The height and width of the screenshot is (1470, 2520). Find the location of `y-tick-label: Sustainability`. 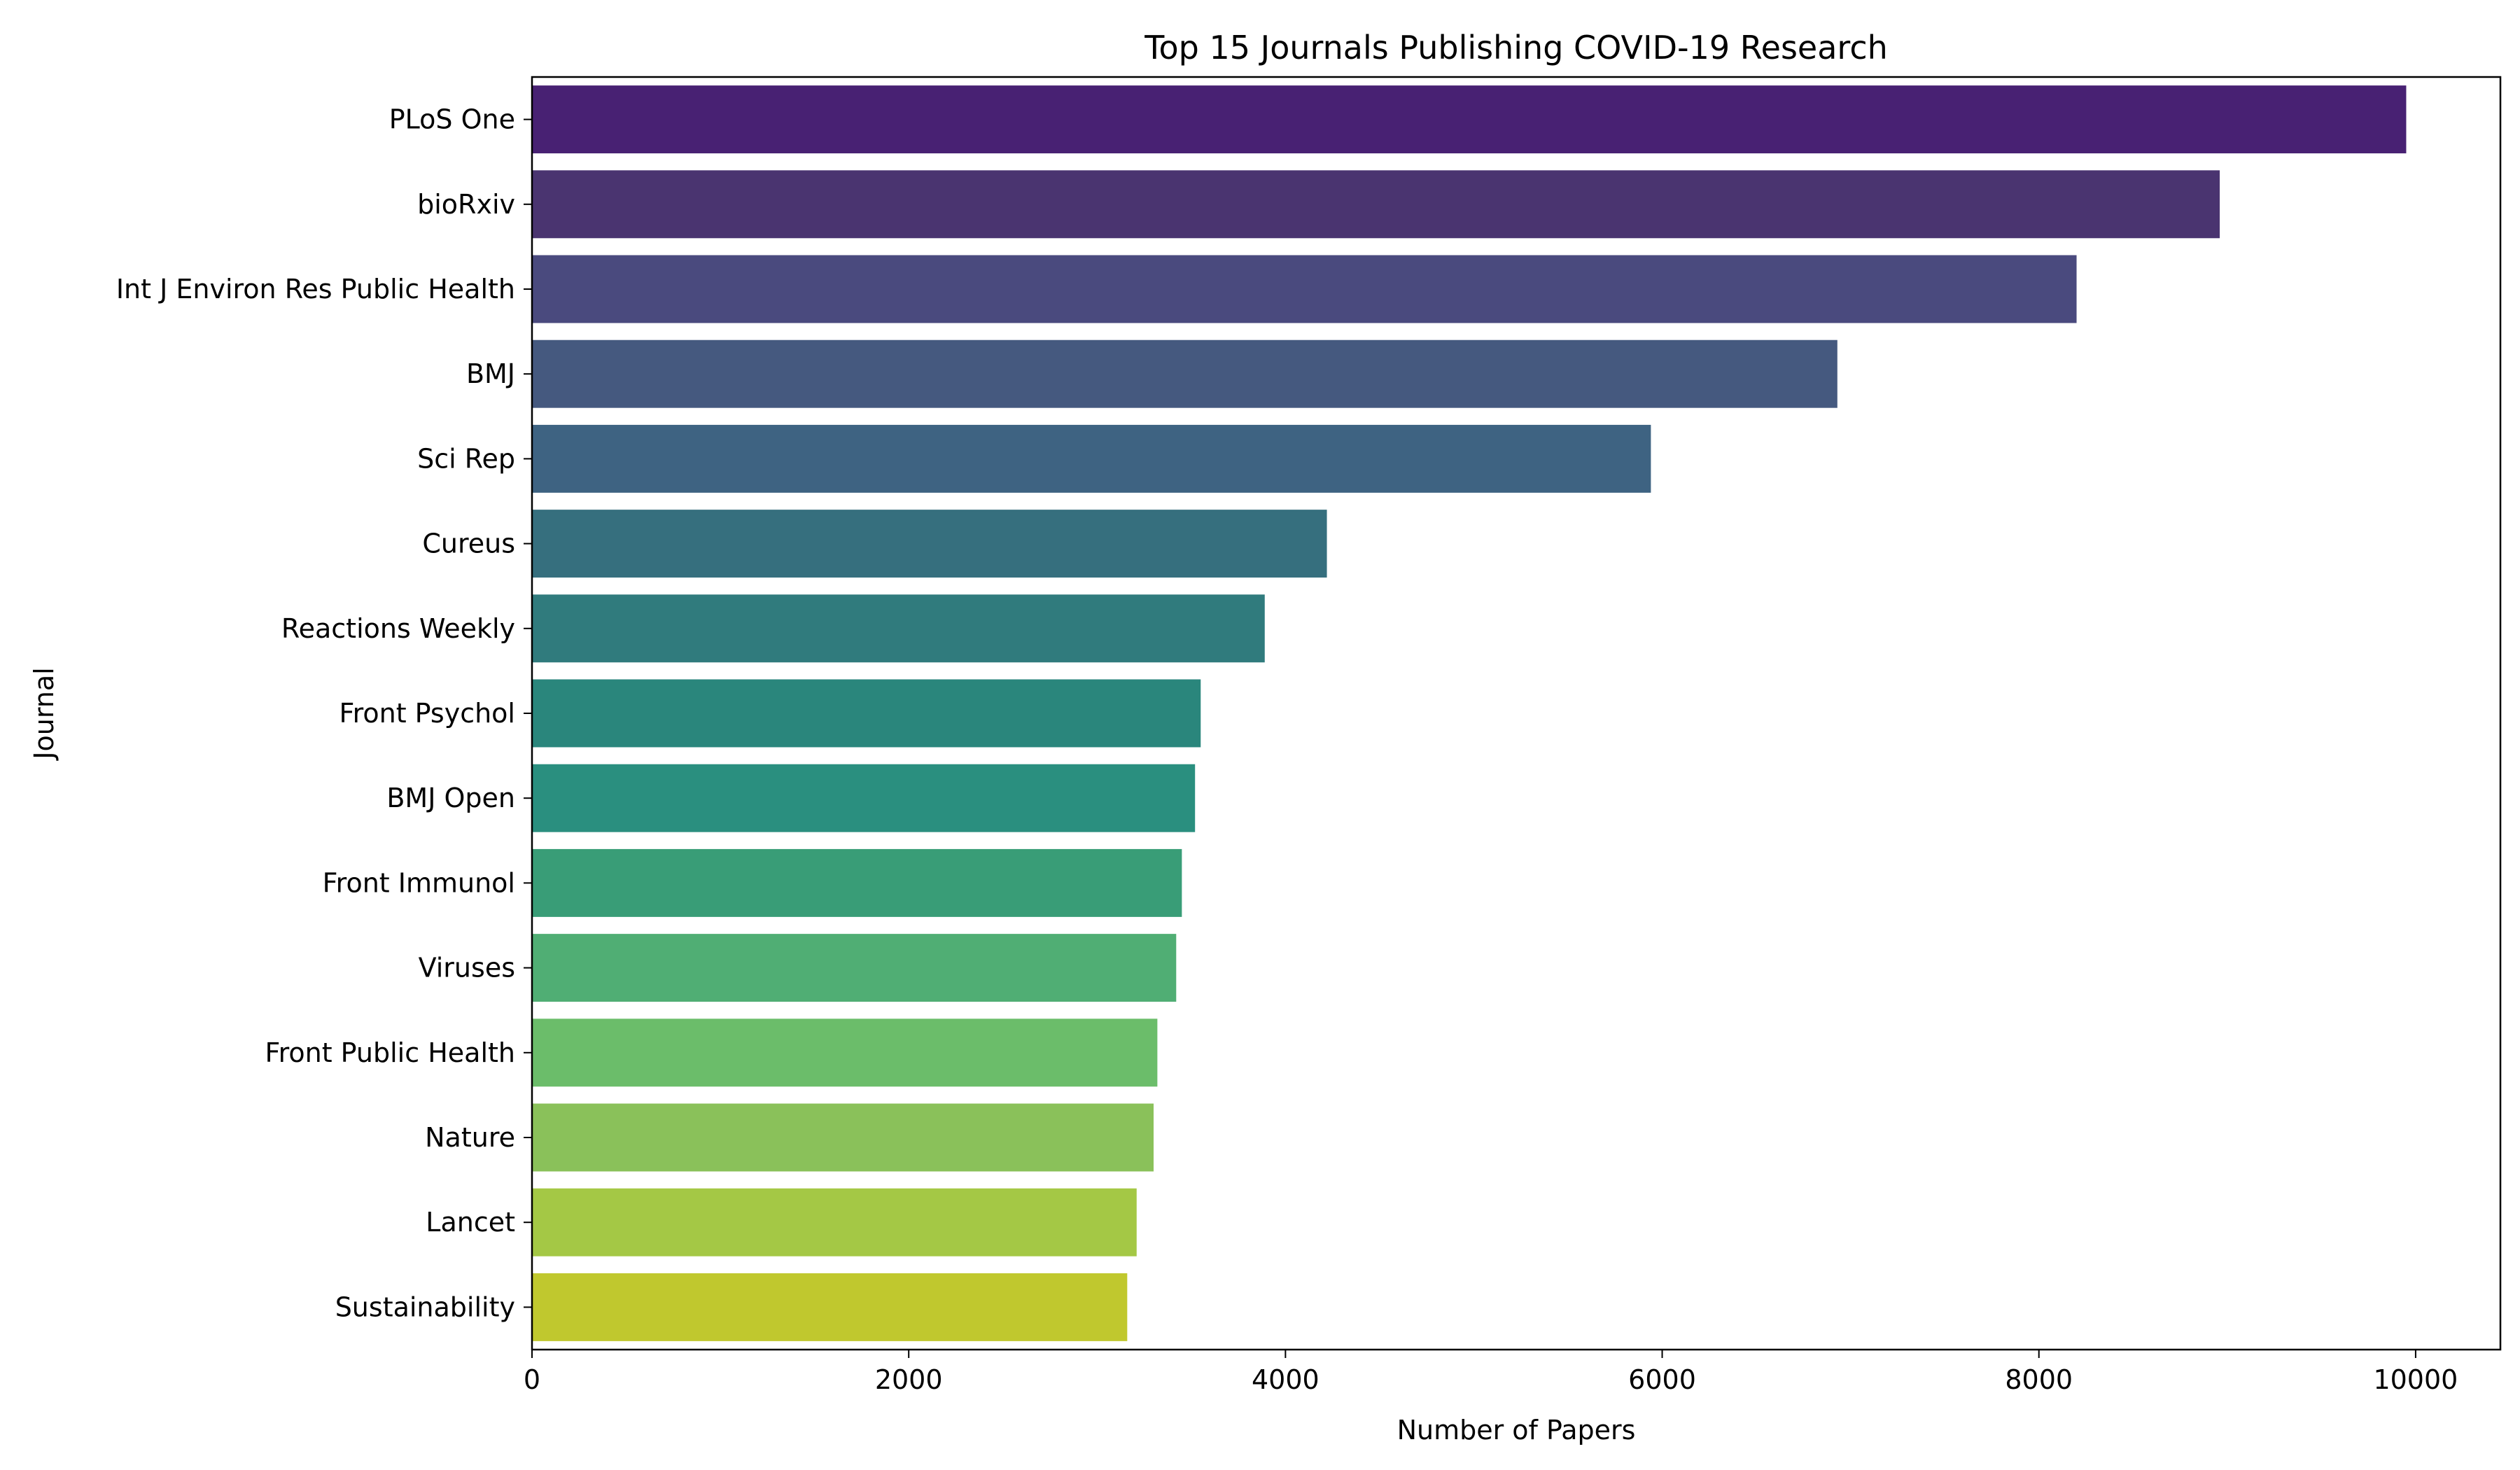

y-tick-label: Sustainability is located at coordinates (425, 1307).